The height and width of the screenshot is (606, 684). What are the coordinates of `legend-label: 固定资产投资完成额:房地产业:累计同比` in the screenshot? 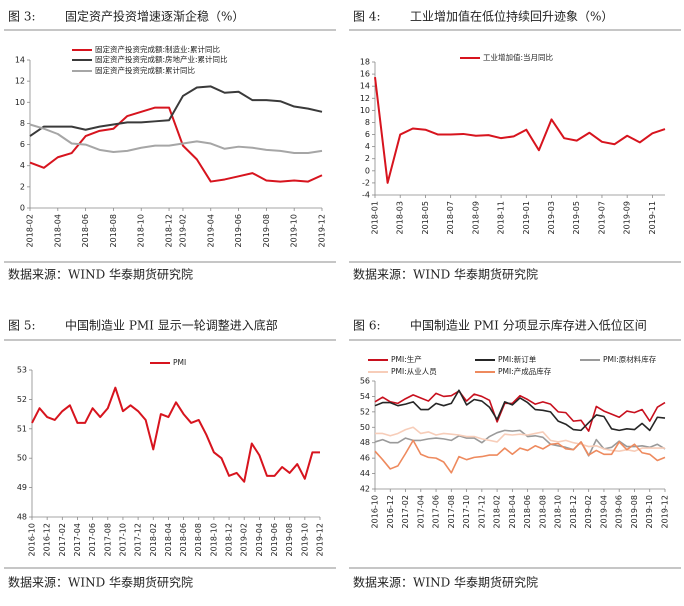 It's located at (161, 59).